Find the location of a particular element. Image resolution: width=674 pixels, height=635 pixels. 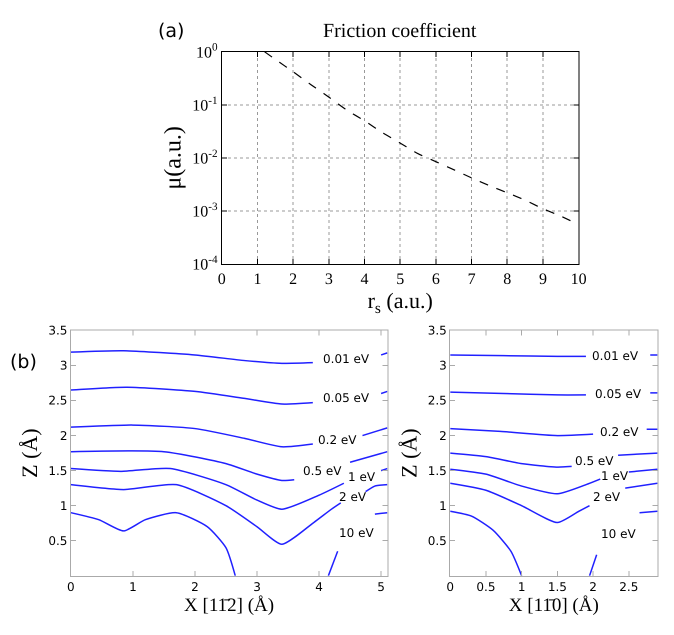

y-tick-label: 10$^{-3}$ is located at coordinates (205, 210).